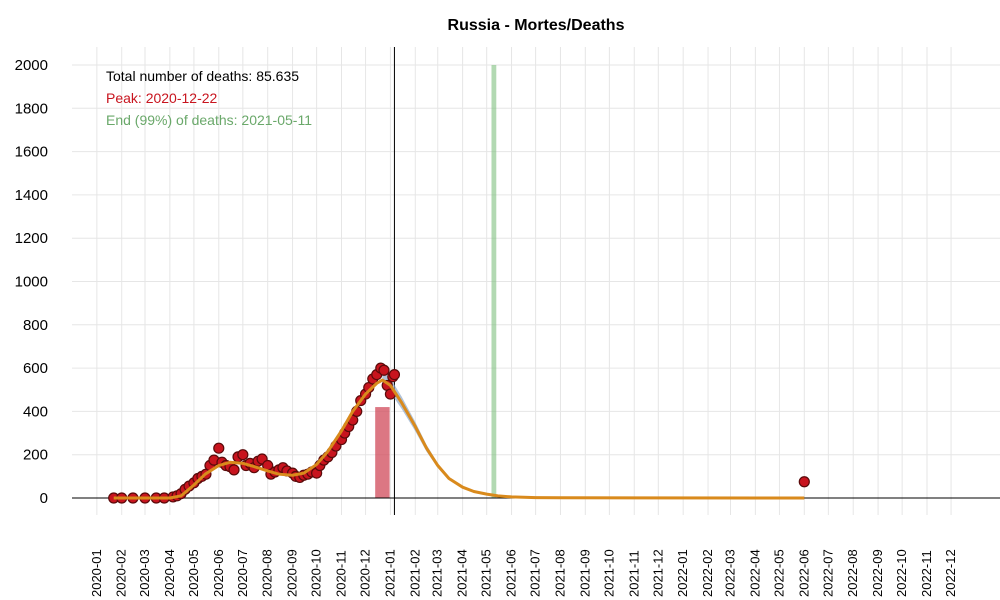  I want to click on x-tick-label: 2020-03, so click(144, 573).